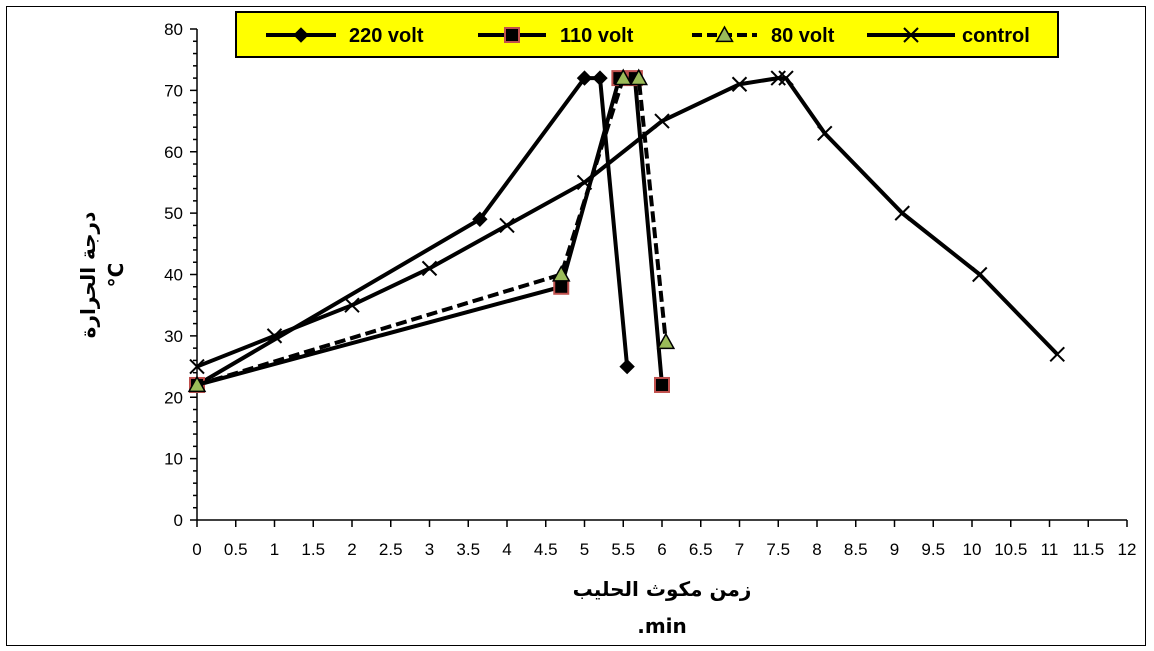 The width and height of the screenshot is (1154, 651). What do you see at coordinates (701, 549) in the screenshot?
I see `x-tick-label: 6.5` at bounding box center [701, 549].